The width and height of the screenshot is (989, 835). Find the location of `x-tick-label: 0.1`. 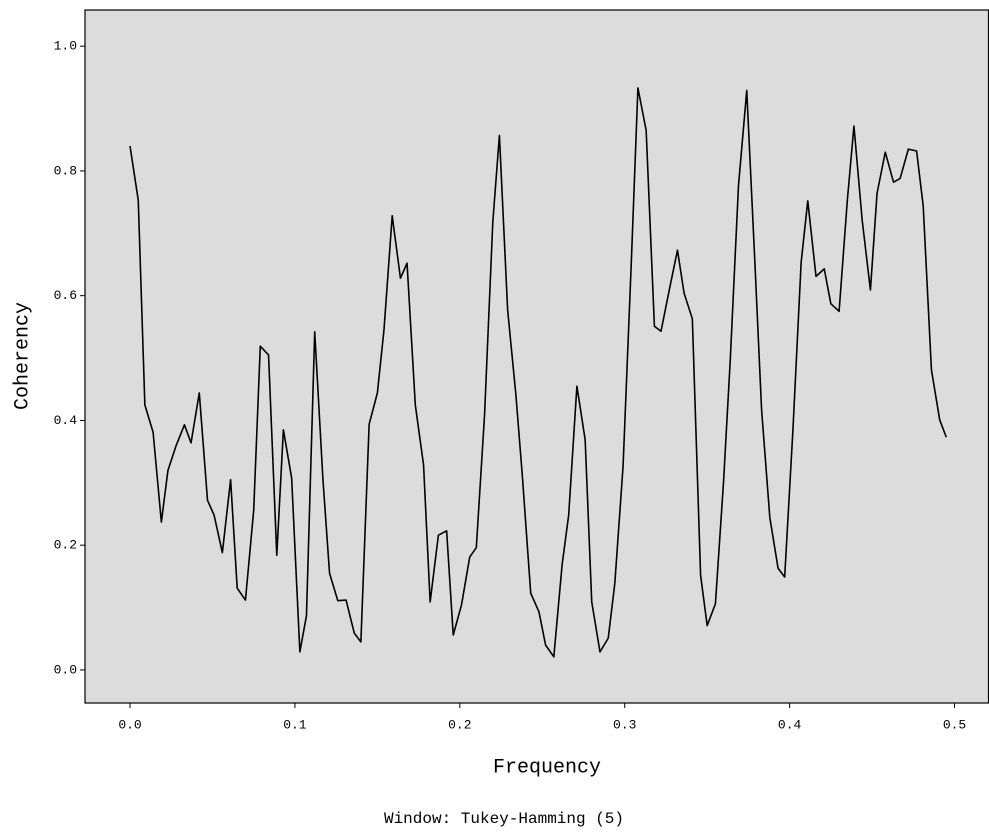

x-tick-label: 0.1 is located at coordinates (295, 724).